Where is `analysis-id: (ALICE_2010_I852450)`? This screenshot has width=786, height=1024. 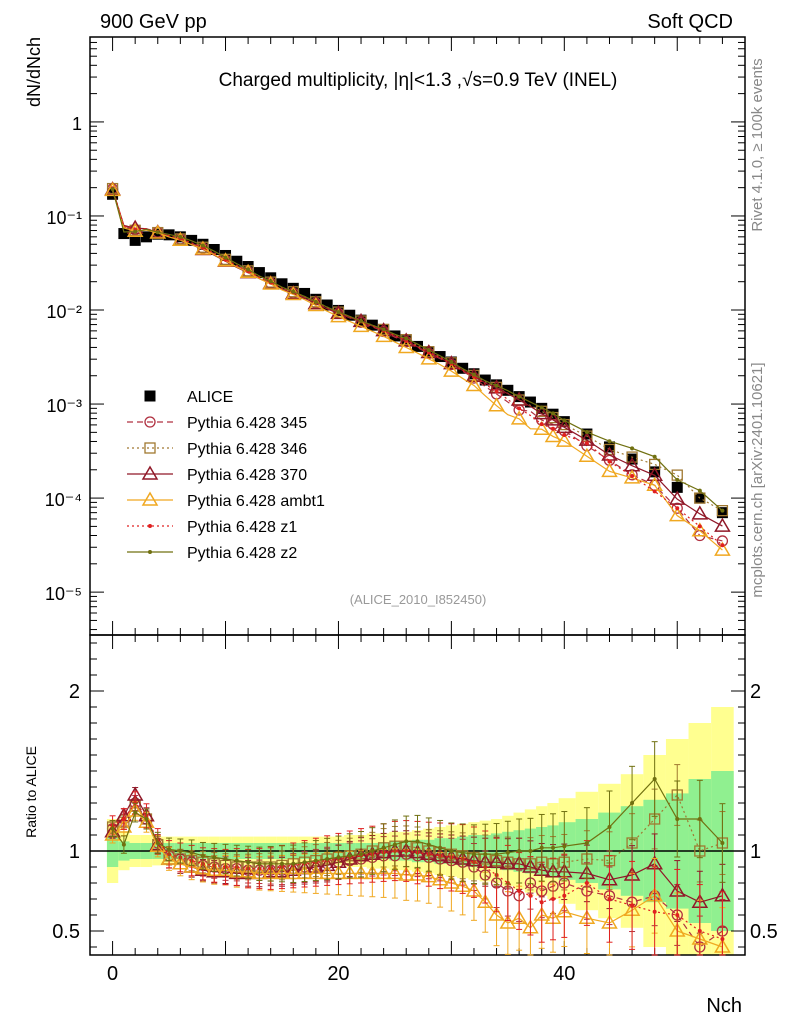
analysis-id: (ALICE_2010_I852450) is located at coordinates (418, 599).